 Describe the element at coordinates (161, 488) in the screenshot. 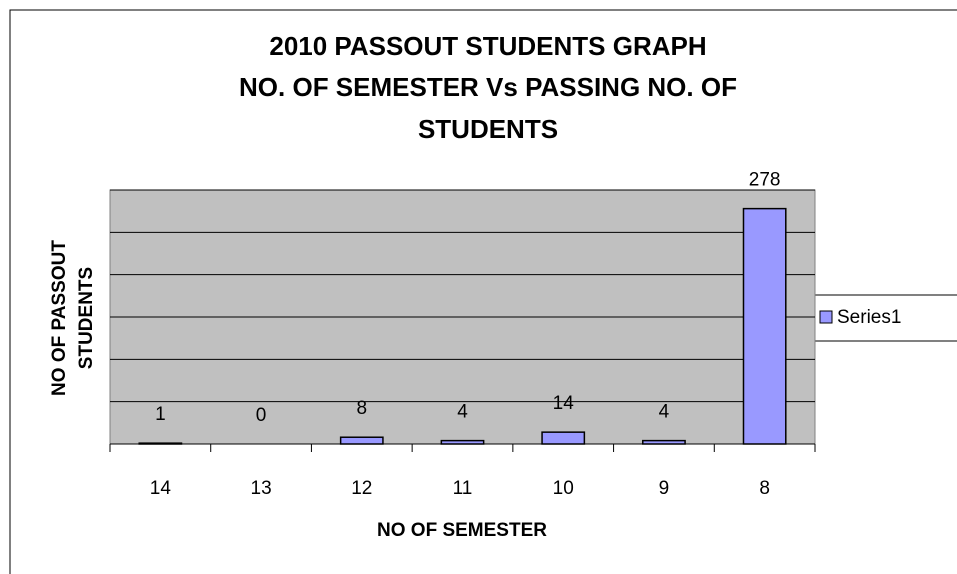

I see `x-tick-label: 14` at that location.